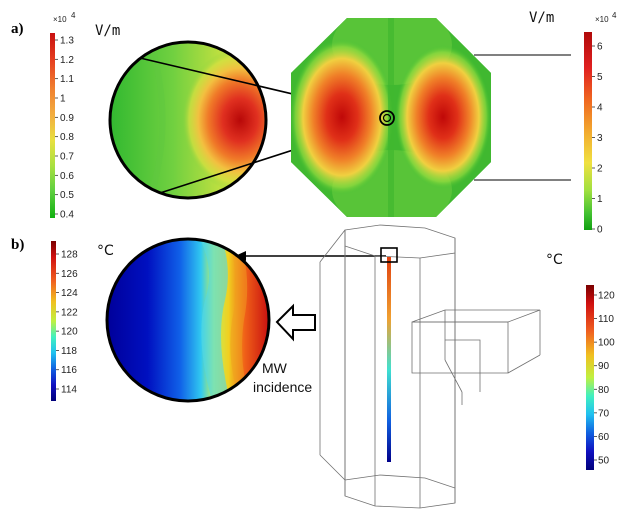 The image size is (618, 524). I want to click on colorbar-tick-label: 114, so click(69, 390).